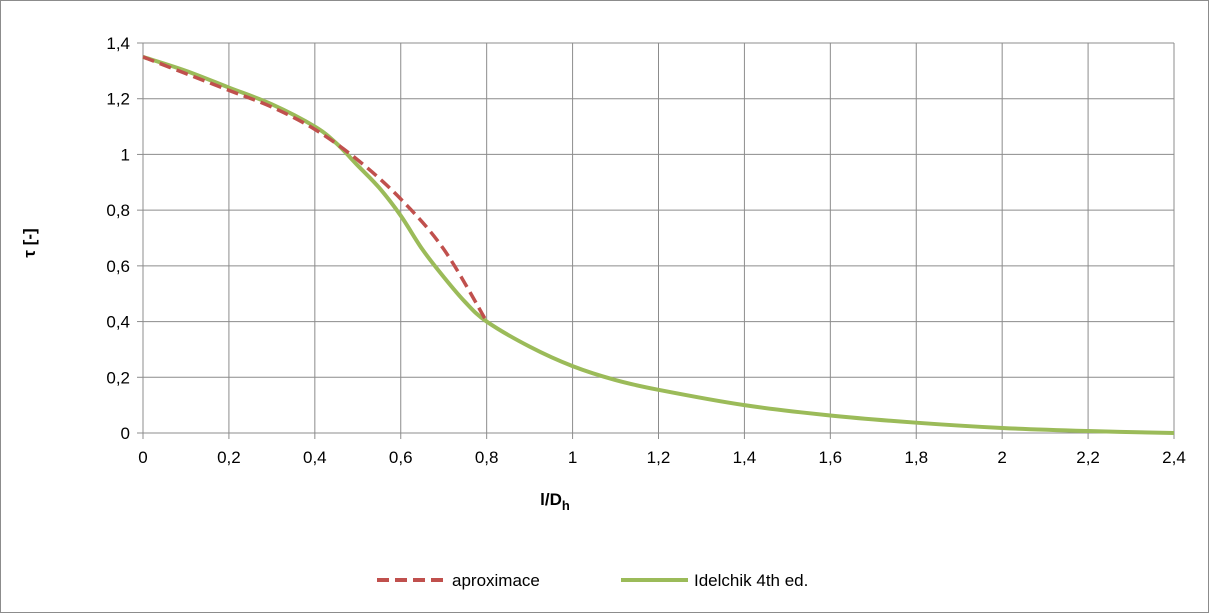 This screenshot has width=1209, height=613. Describe the element at coordinates (592, 580) in the screenshot. I see `legend: aproximace Idelchik 4th ed.` at that location.